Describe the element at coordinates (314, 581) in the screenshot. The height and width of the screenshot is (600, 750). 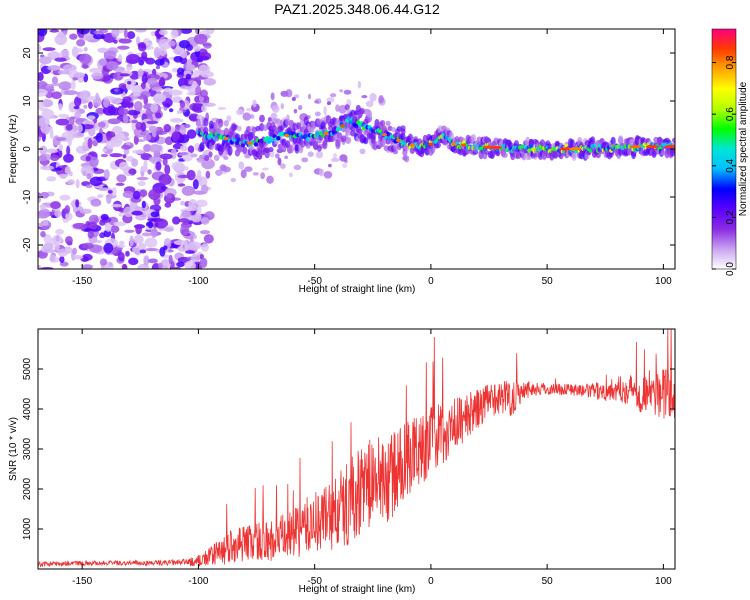
I see `x-tick-label: -50` at that location.